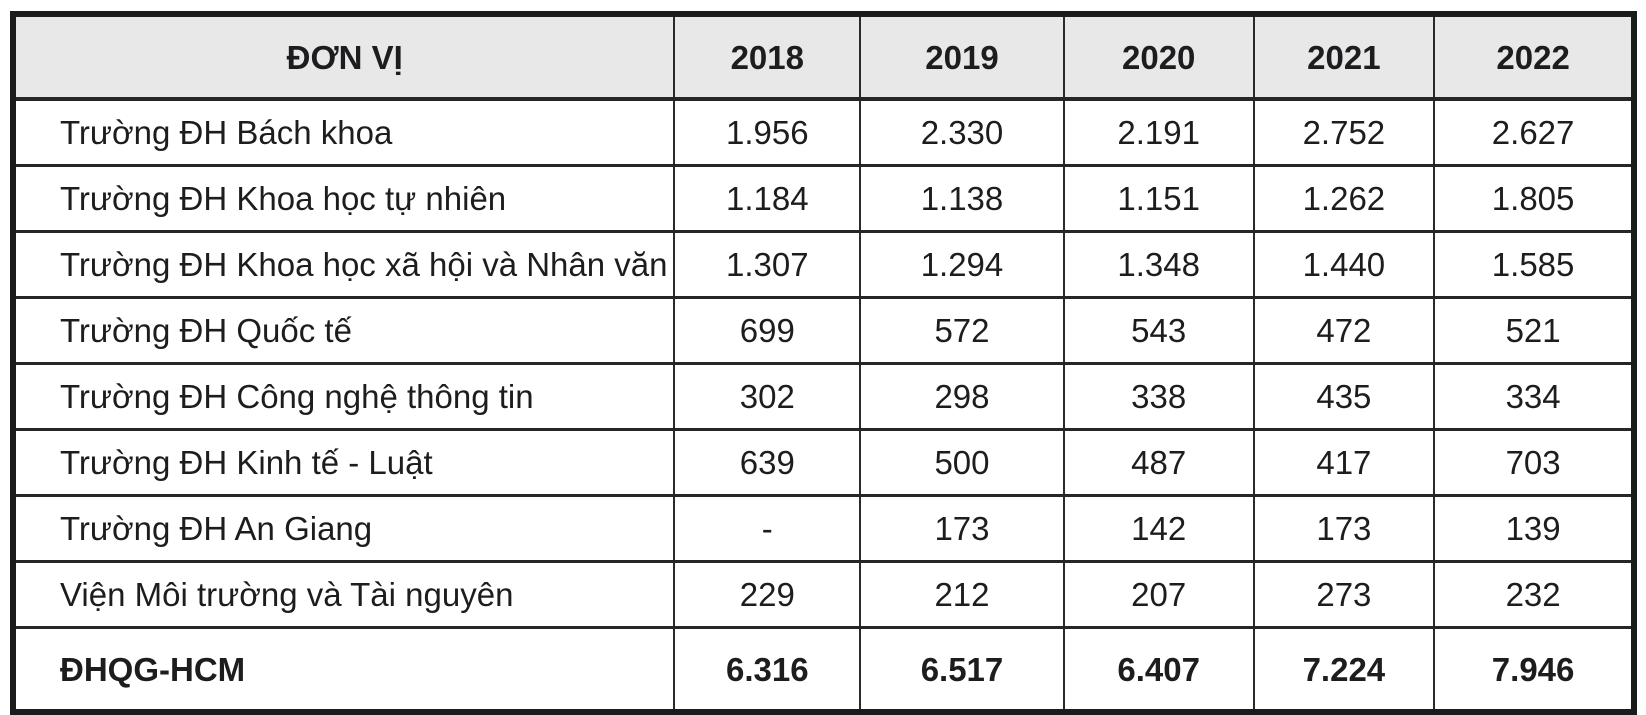 Image resolution: width=1646 pixels, height=715 pixels. I want to click on value-cell: 417, so click(1344, 462).